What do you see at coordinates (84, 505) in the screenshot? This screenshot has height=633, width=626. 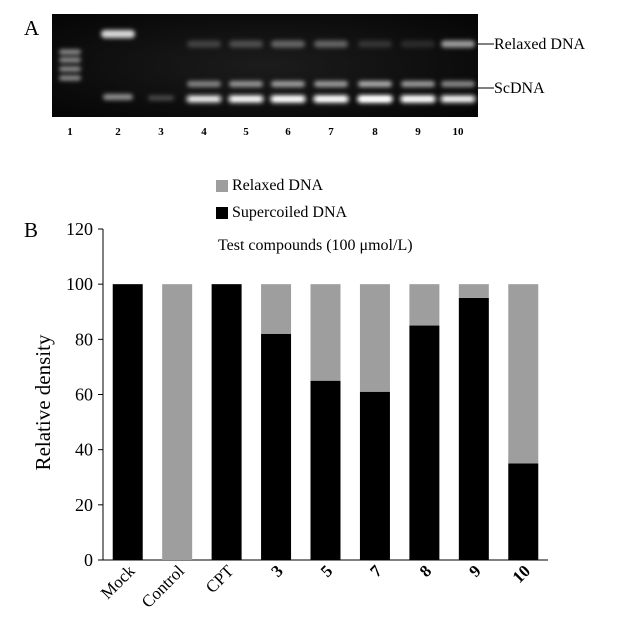 I see `y-tick-label: 20` at bounding box center [84, 505].